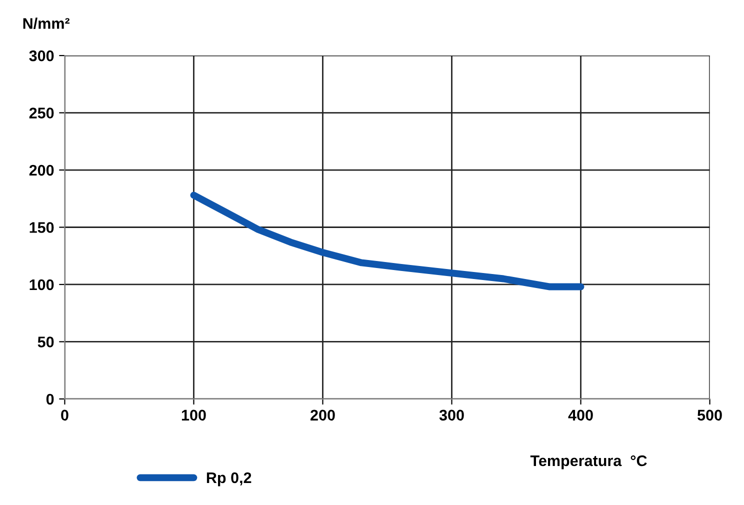  What do you see at coordinates (41, 113) in the screenshot?
I see `y-tick-label: 250` at bounding box center [41, 113].